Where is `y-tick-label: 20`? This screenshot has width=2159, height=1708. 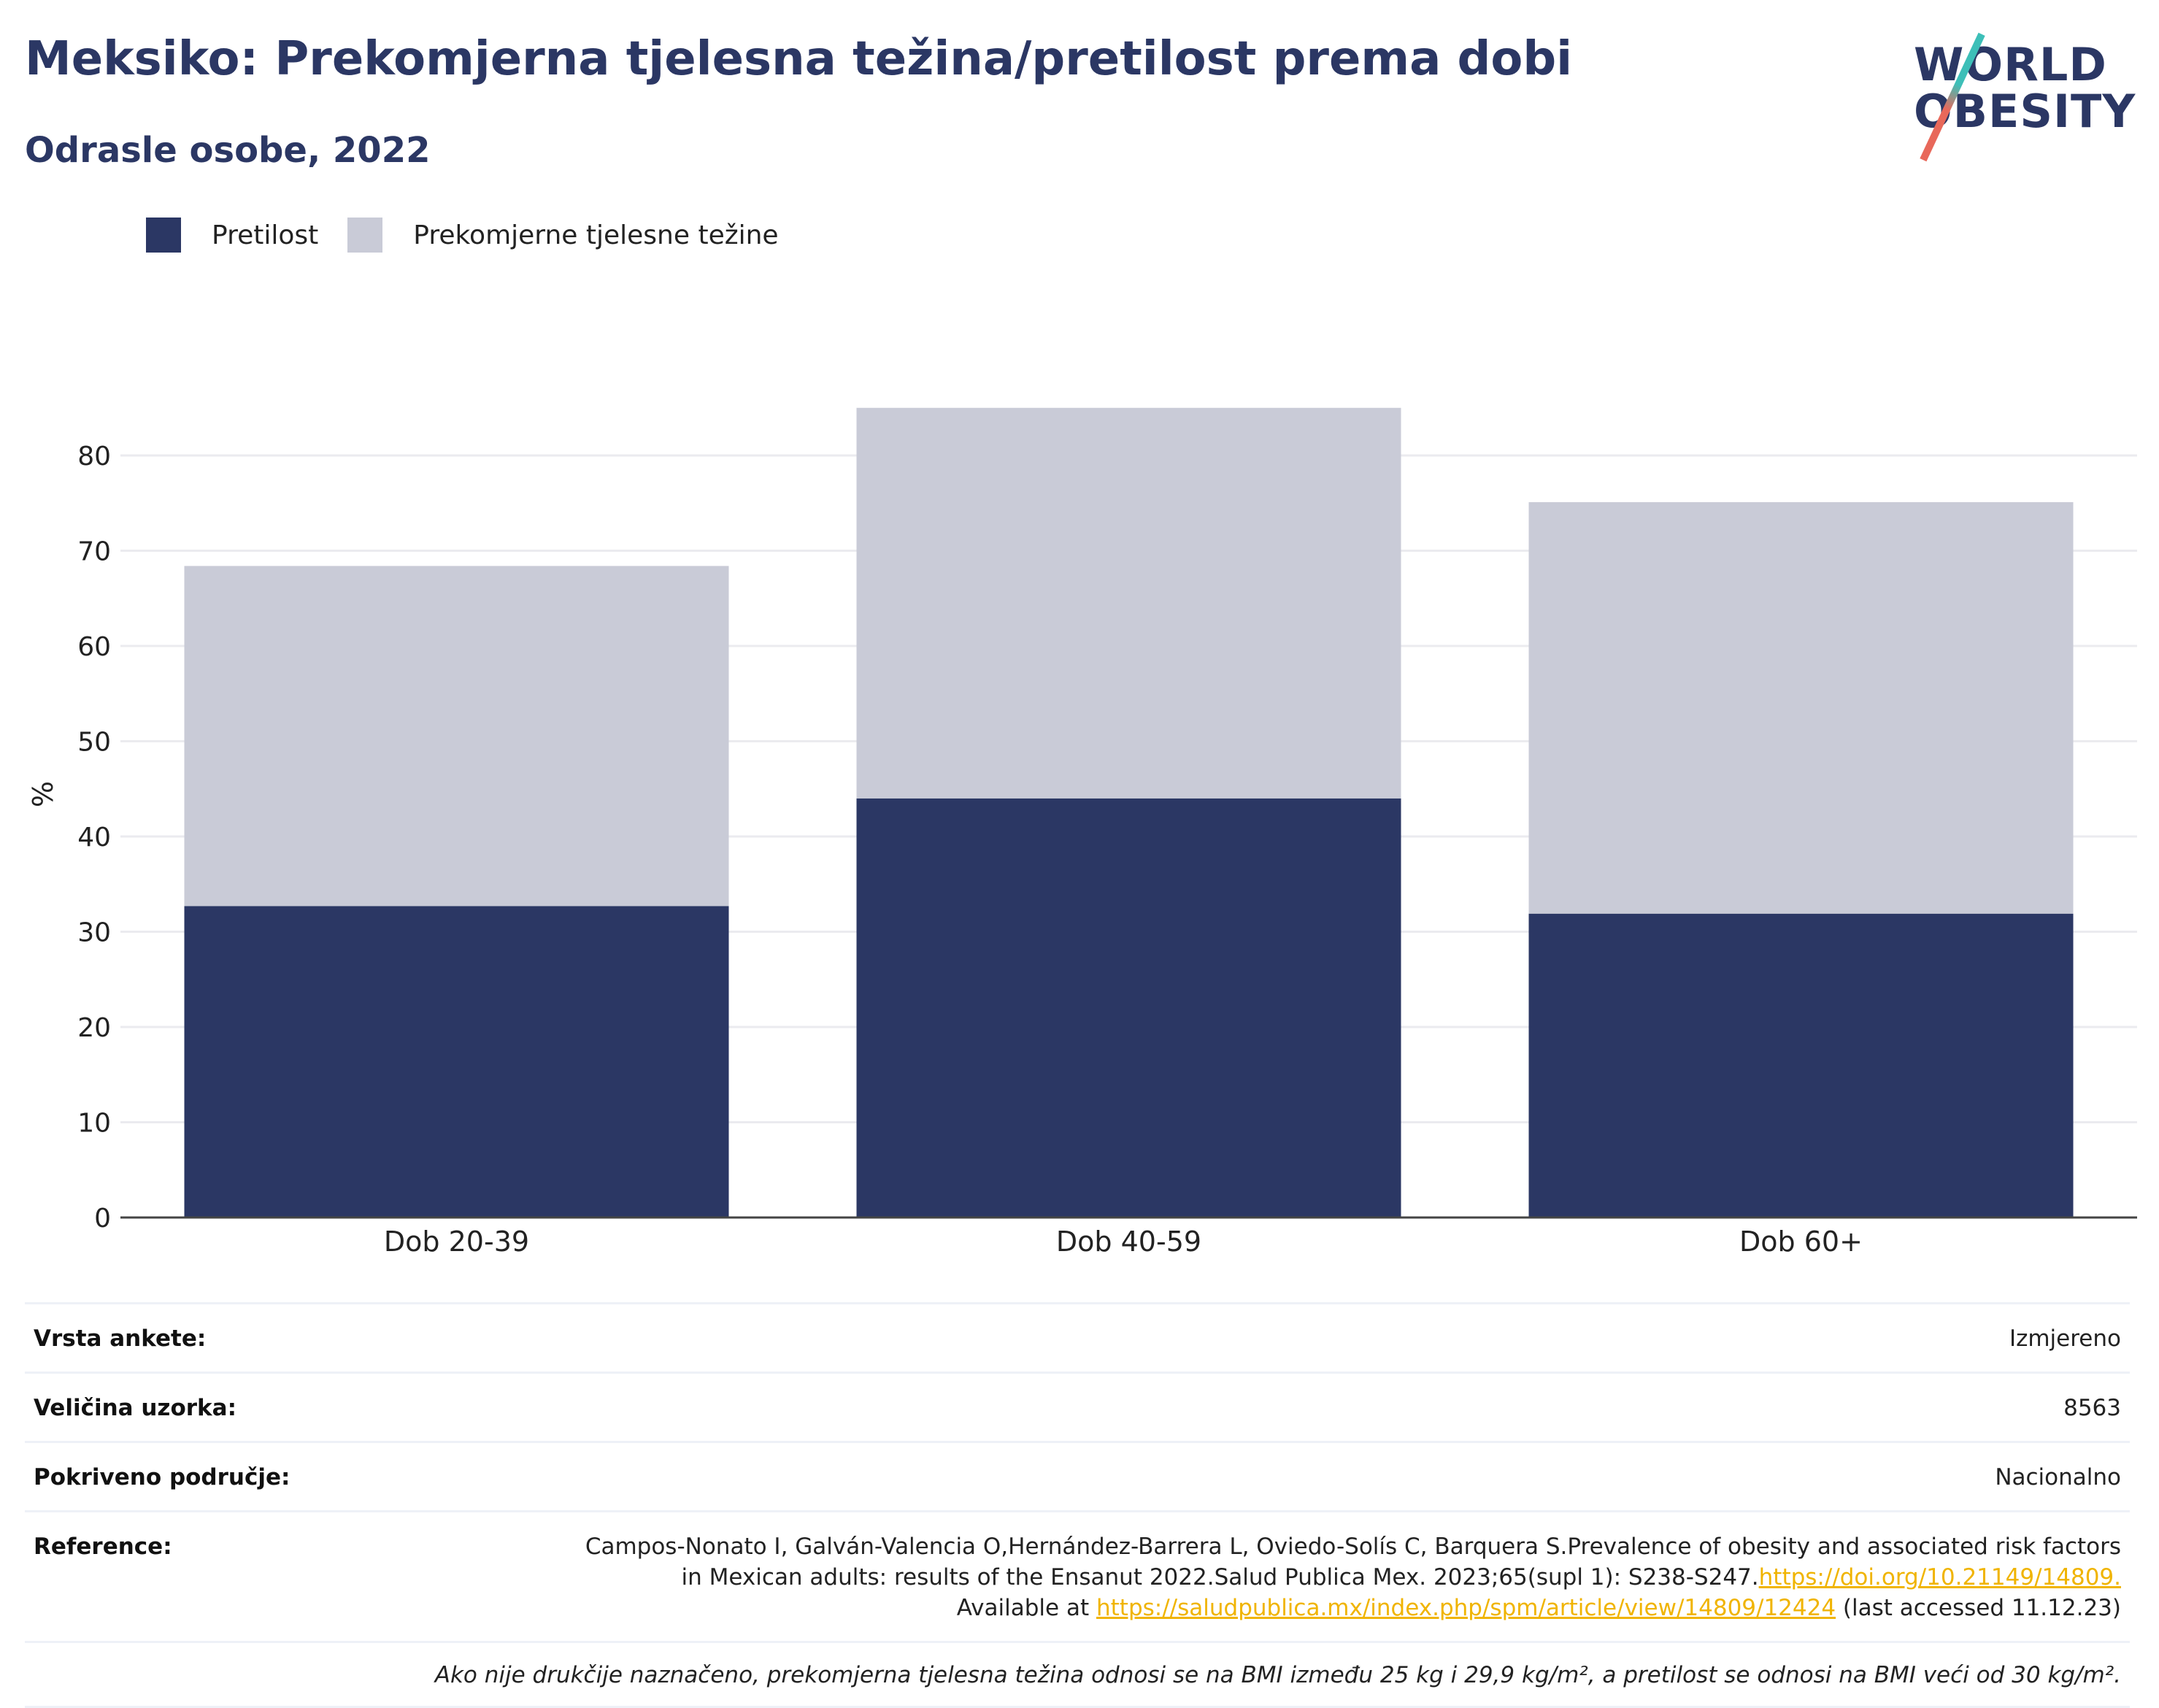
y-tick-label: 20 is located at coordinates (94, 1028).